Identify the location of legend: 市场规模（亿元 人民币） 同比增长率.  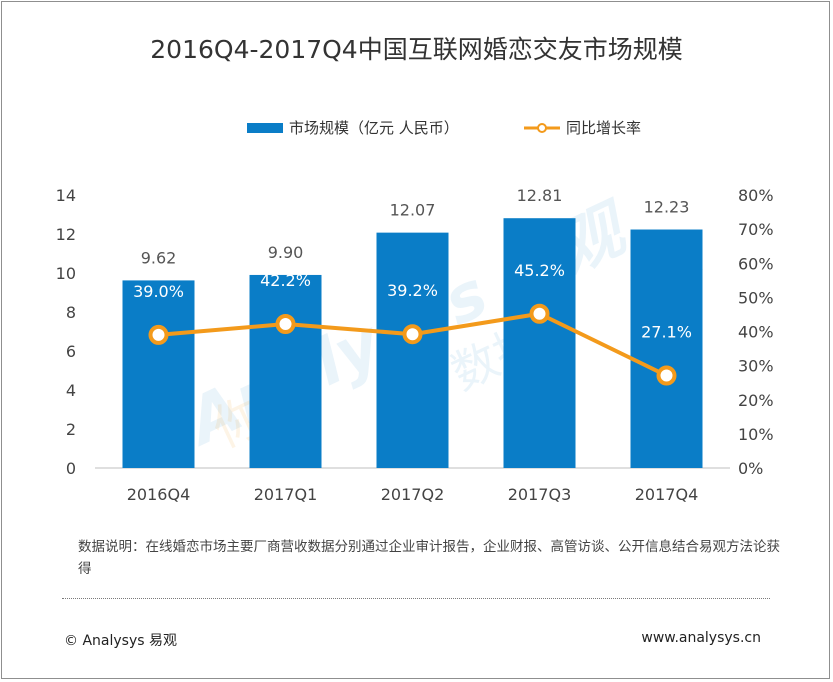
(444, 128).